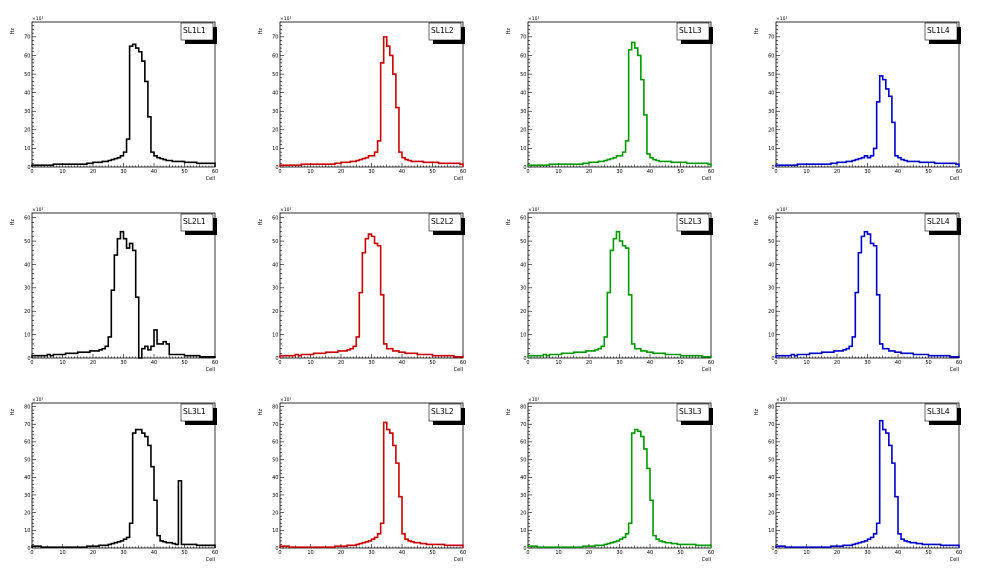 The width and height of the screenshot is (996, 572). Describe the element at coordinates (938, 30) in the screenshot. I see `legend-title: SL1L4` at that location.